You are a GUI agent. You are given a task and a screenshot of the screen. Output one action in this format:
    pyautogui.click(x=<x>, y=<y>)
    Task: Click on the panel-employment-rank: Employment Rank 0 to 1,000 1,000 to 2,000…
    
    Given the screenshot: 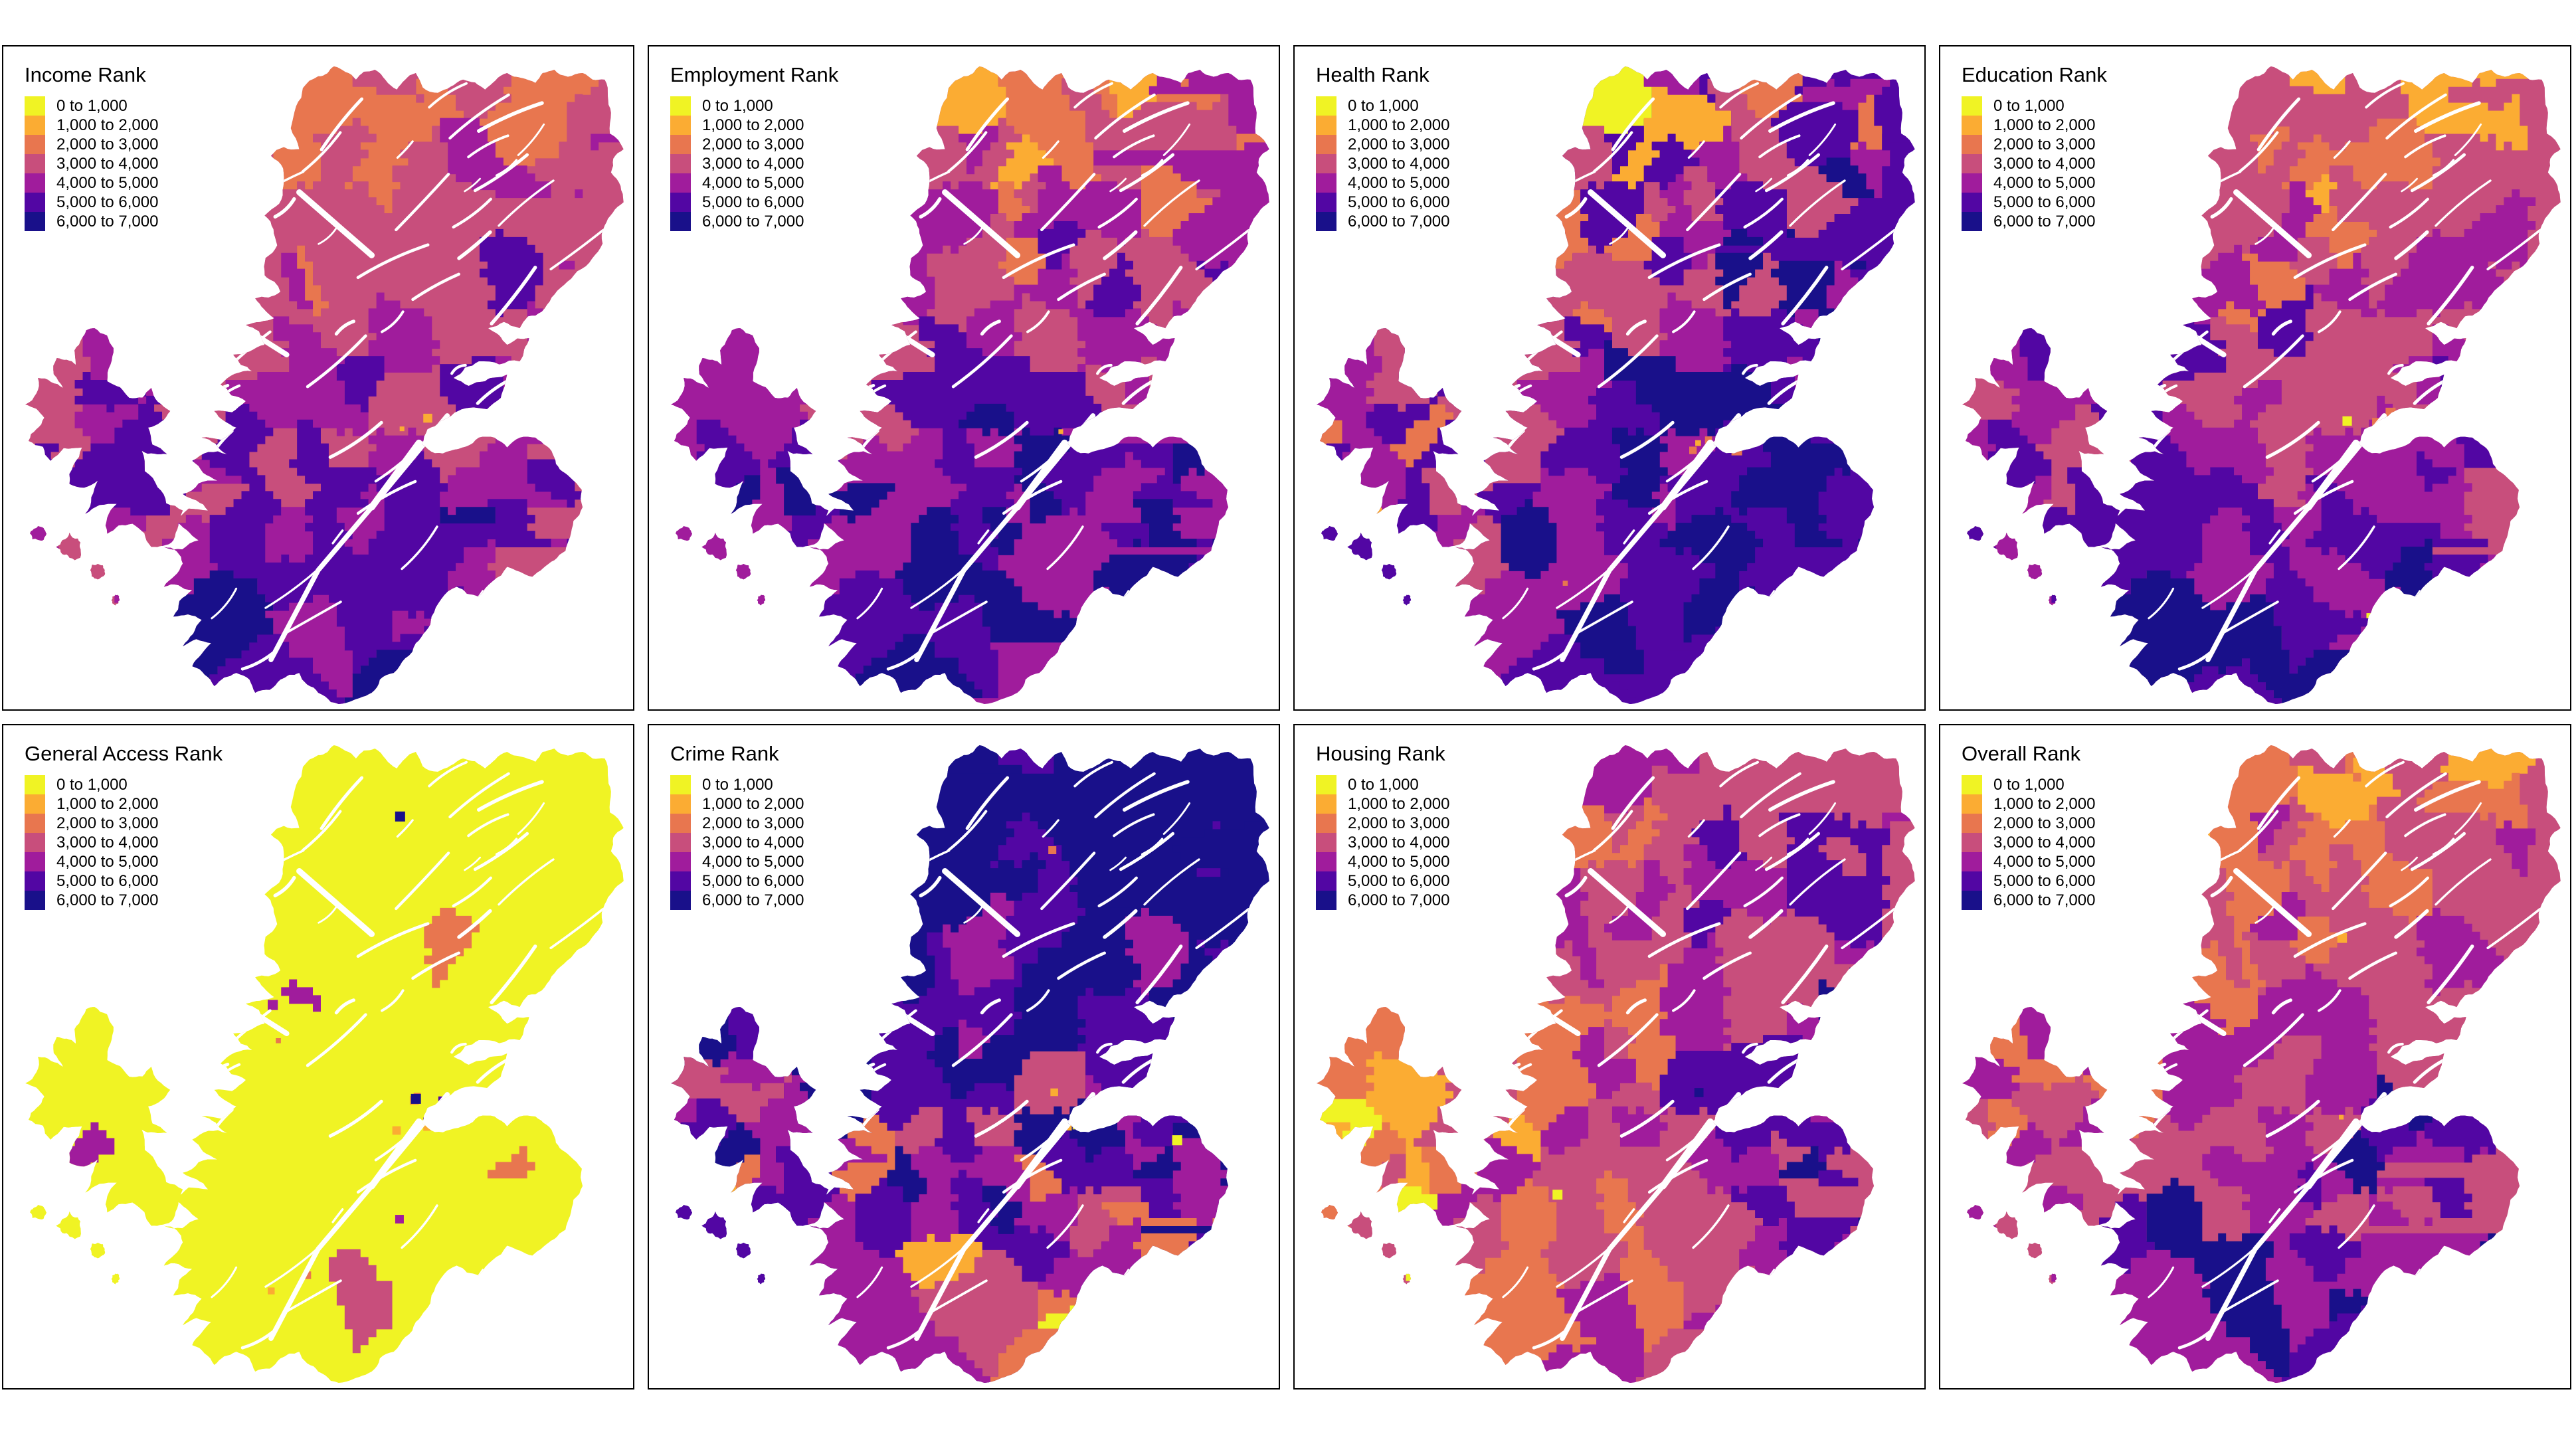 What is the action you would take?
    pyautogui.click(x=964, y=378)
    